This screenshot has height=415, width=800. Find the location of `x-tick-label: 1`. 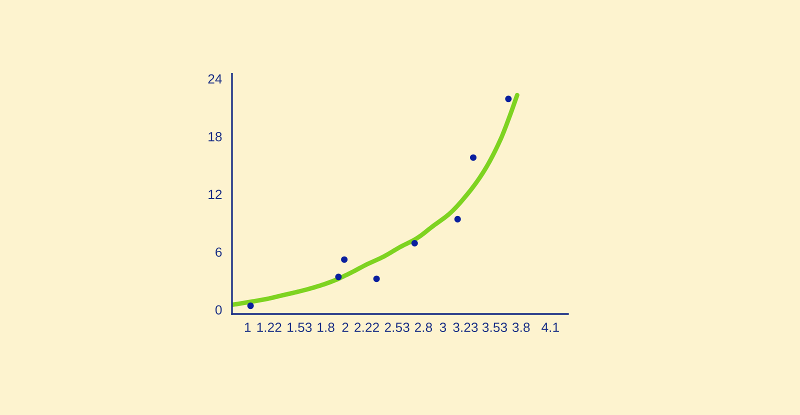

x-tick-label: 1 is located at coordinates (247, 327).